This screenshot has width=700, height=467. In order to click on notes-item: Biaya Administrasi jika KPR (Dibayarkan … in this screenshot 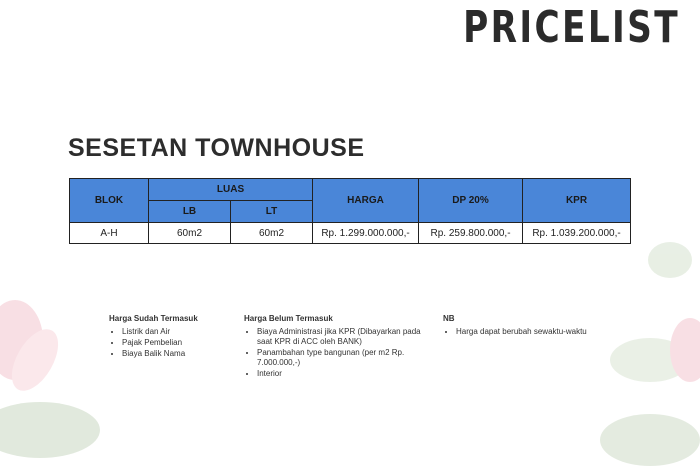, I will do `click(340, 337)`.